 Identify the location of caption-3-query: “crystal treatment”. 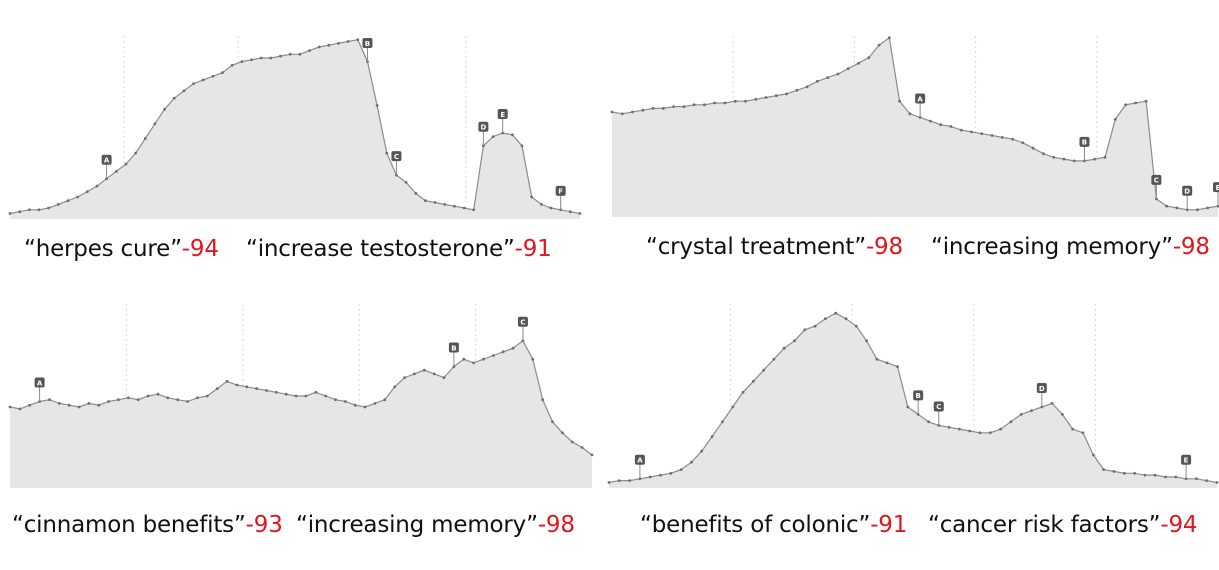
(756, 247).